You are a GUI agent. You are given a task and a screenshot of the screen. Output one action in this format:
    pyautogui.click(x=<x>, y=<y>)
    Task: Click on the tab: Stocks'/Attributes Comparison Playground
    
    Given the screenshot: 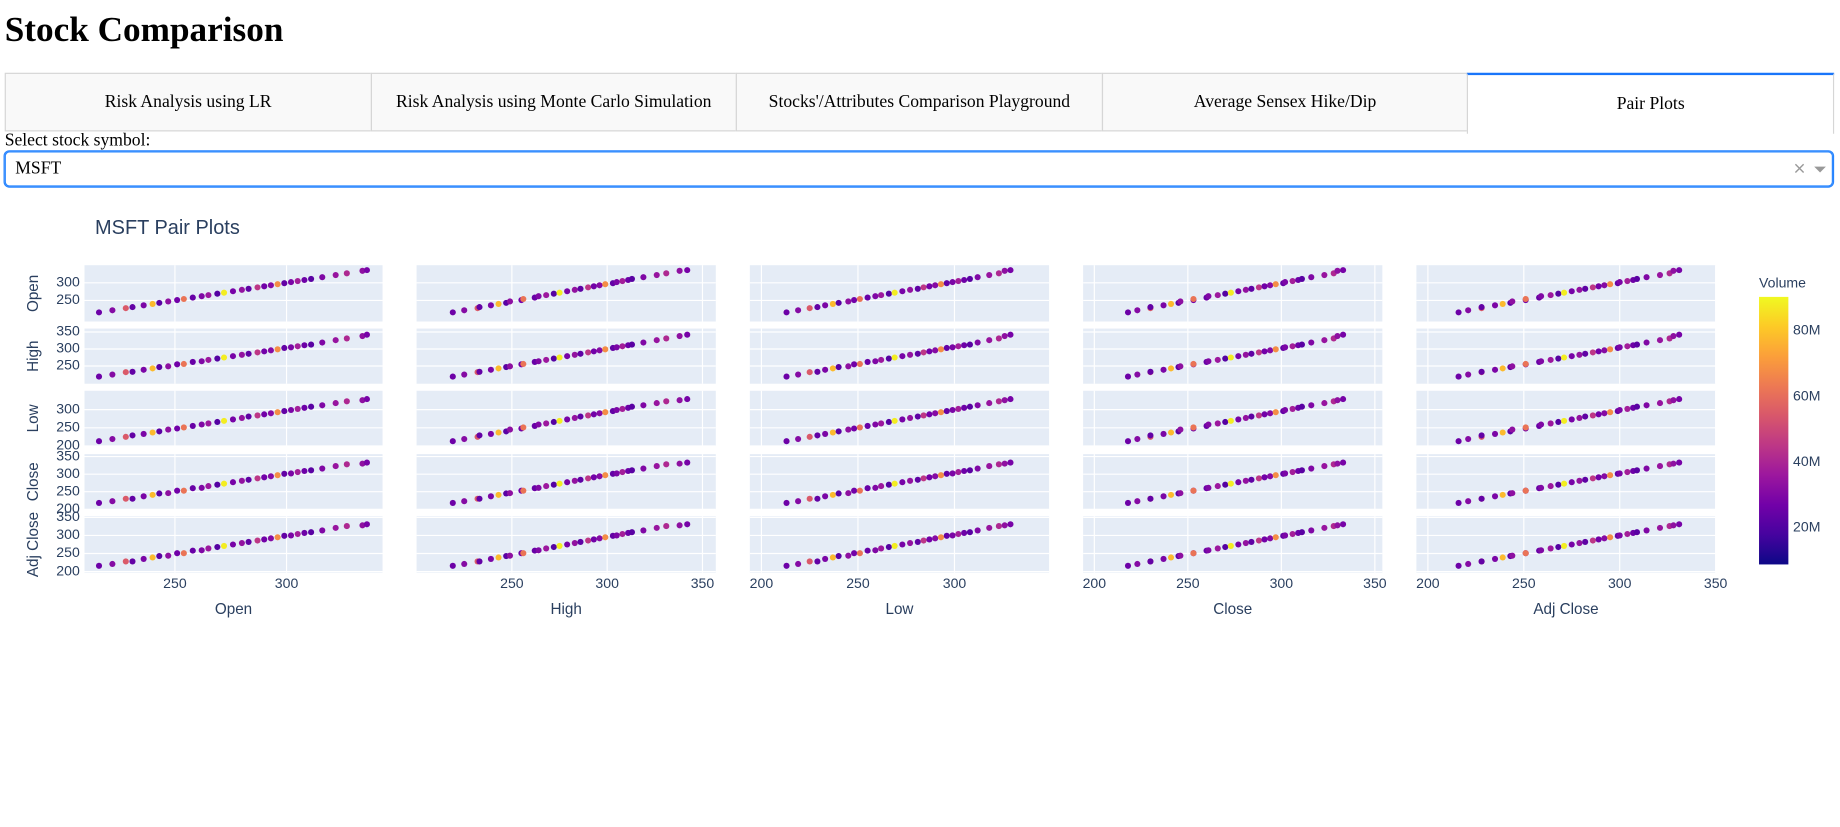 What is the action you would take?
    pyautogui.click(x=919, y=102)
    